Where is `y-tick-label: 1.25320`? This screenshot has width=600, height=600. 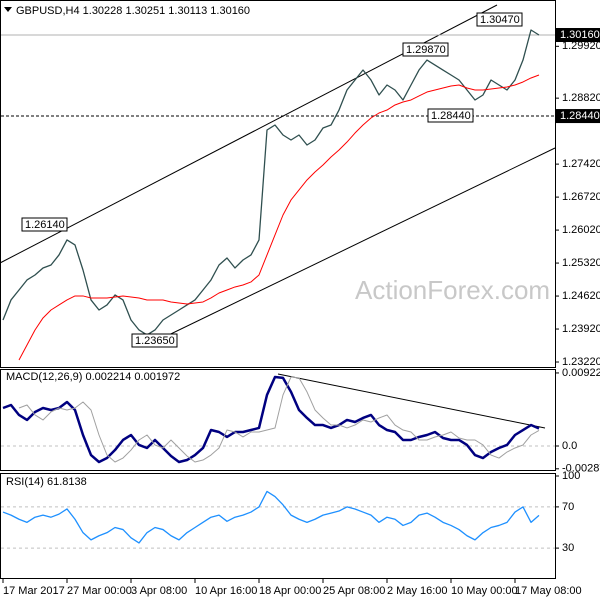
y-tick-label: 1.25320 is located at coordinates (581, 263).